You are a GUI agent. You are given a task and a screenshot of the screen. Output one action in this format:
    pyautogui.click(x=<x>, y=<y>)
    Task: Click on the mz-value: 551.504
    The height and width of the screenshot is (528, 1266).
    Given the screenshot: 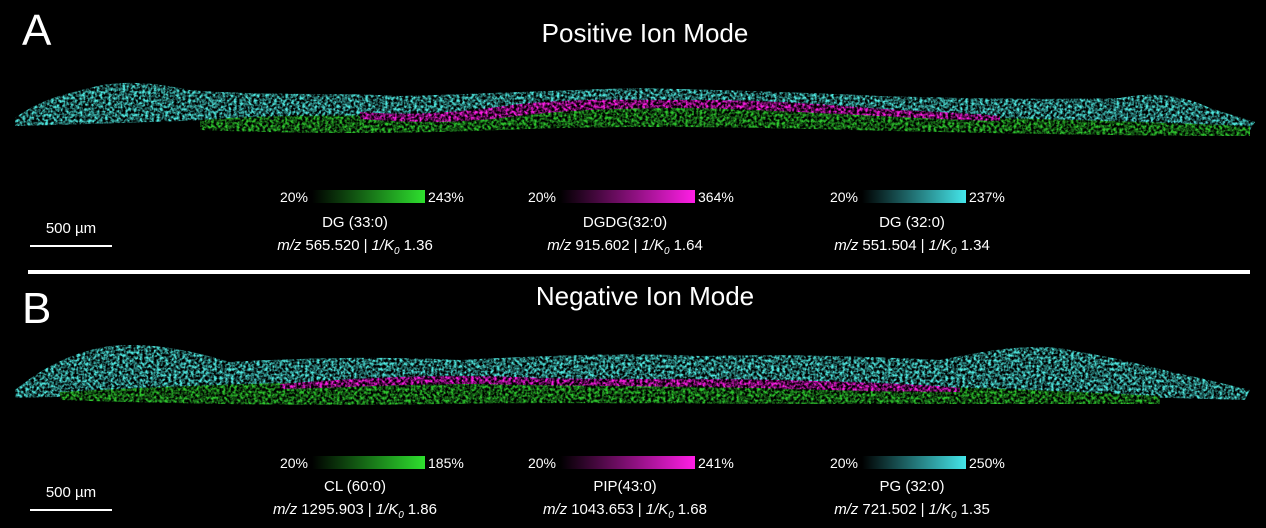 What is the action you would take?
    pyautogui.click(x=889, y=245)
    